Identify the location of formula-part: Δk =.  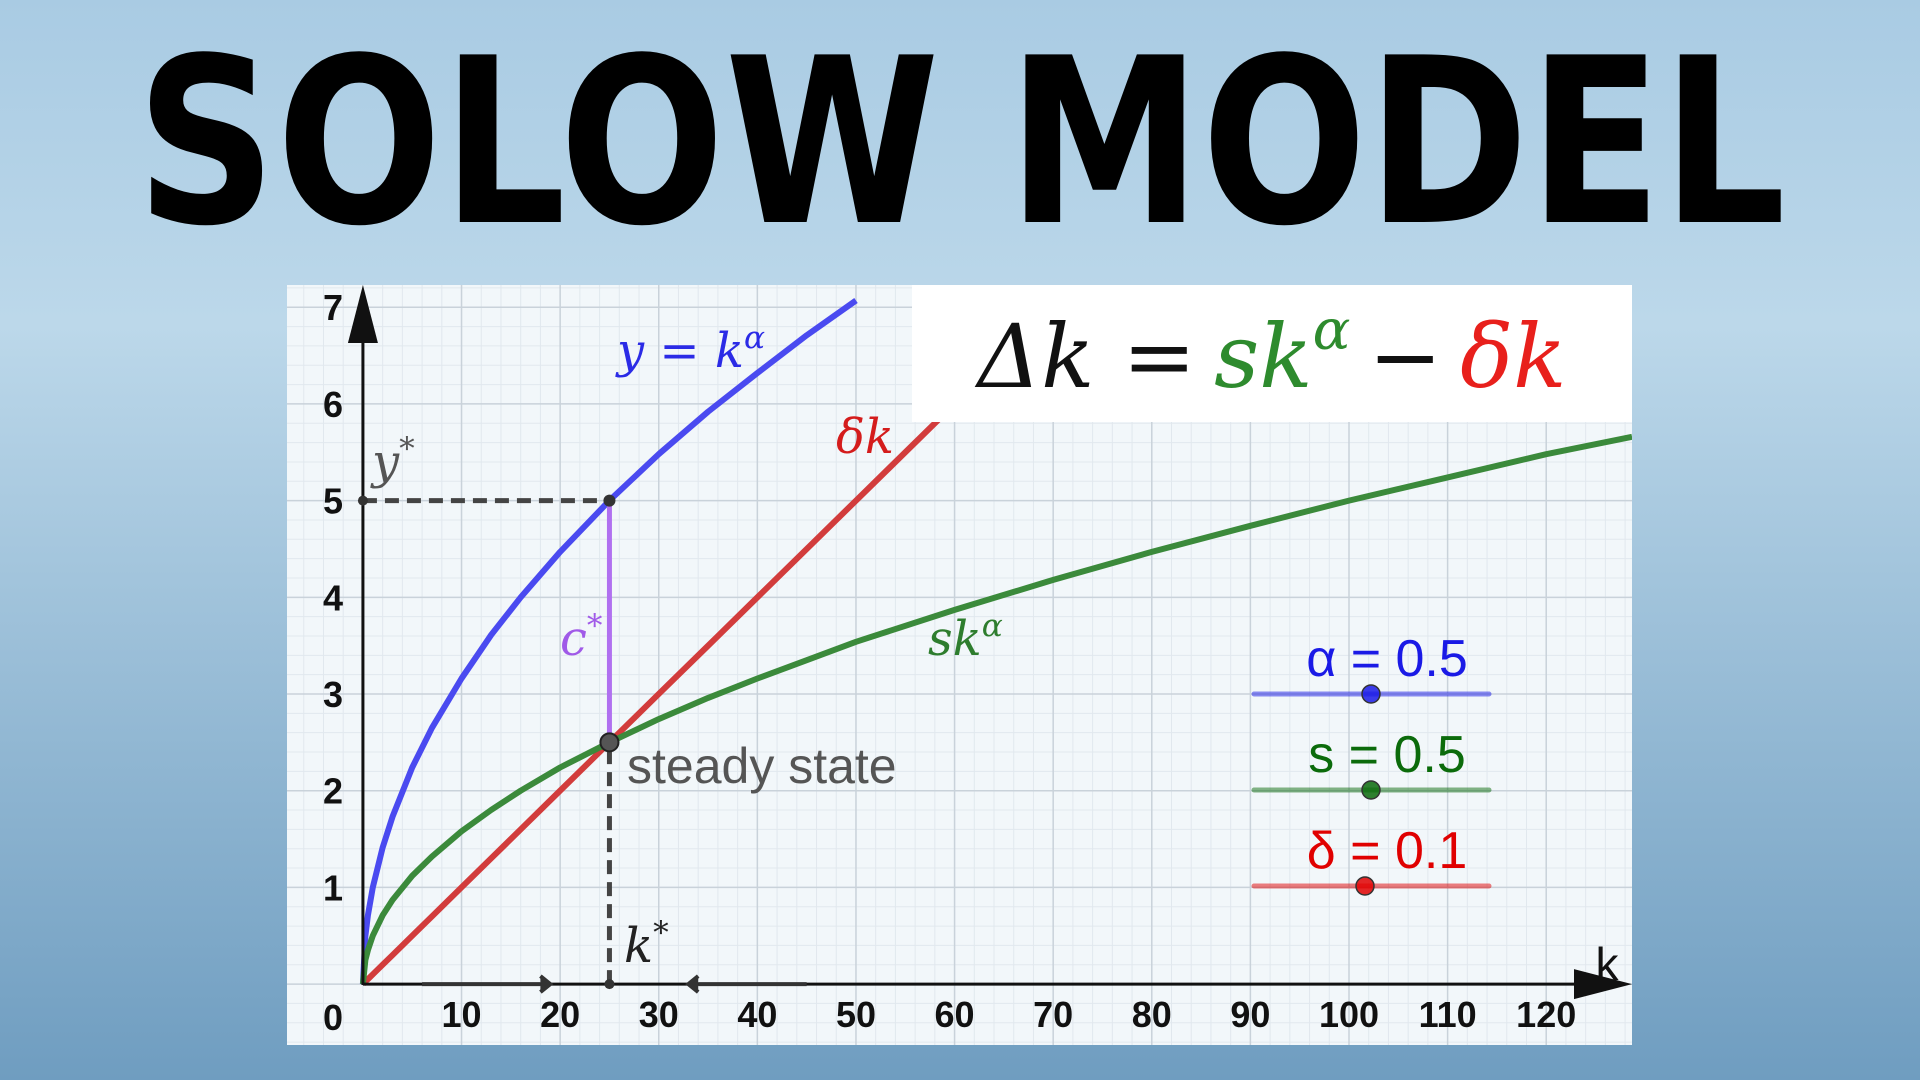
(1086, 356).